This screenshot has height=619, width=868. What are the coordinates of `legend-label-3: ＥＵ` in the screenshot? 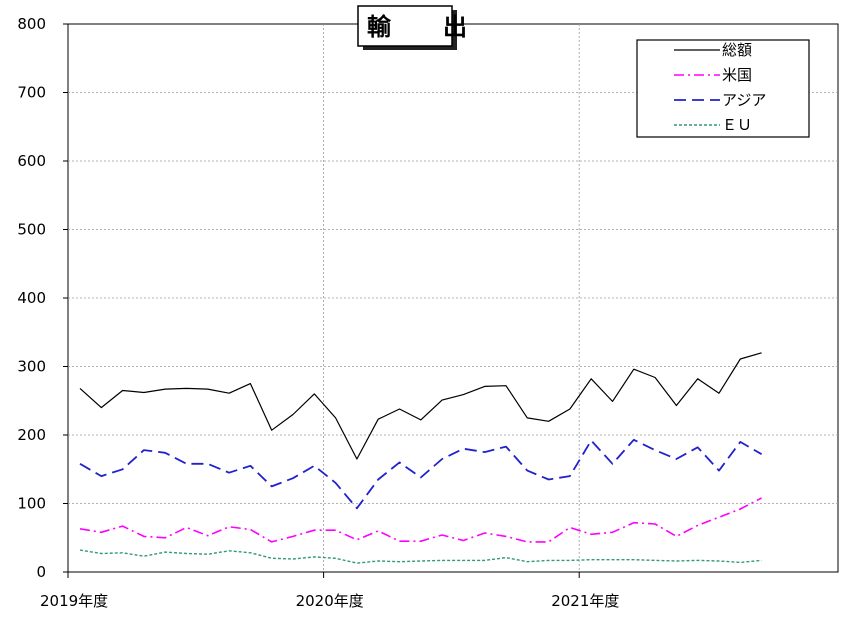 It's located at (737, 125).